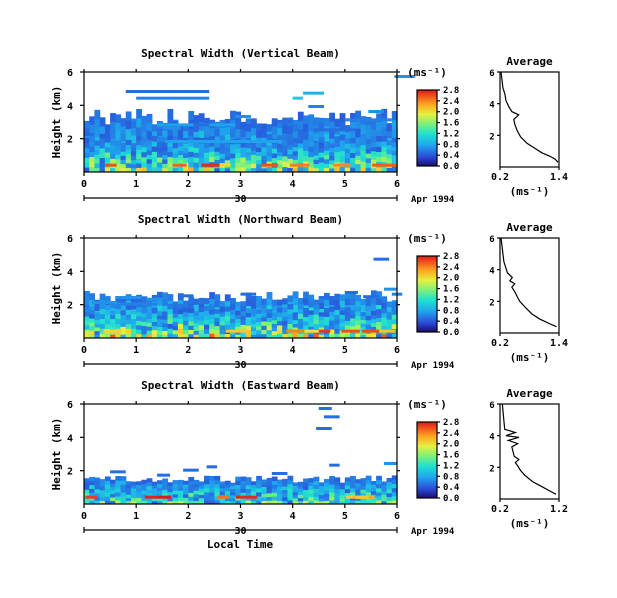 The height and width of the screenshot is (598, 617). Describe the element at coordinates (529, 451) in the screenshot. I see `average-frame` at that location.